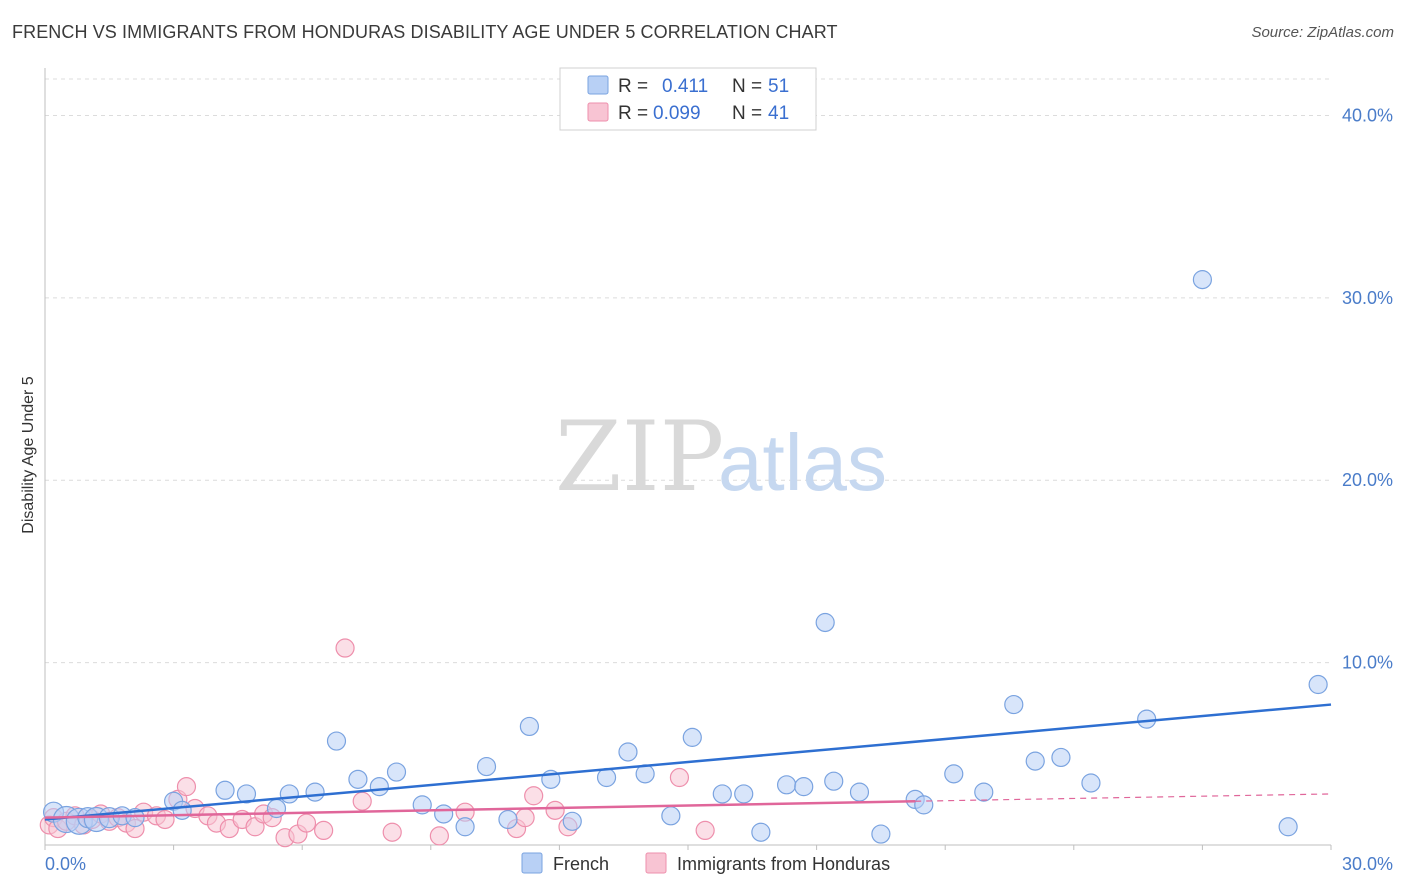  I want to click on bottom-legend-honduras: Immigrants from Honduras, so click(783, 864).